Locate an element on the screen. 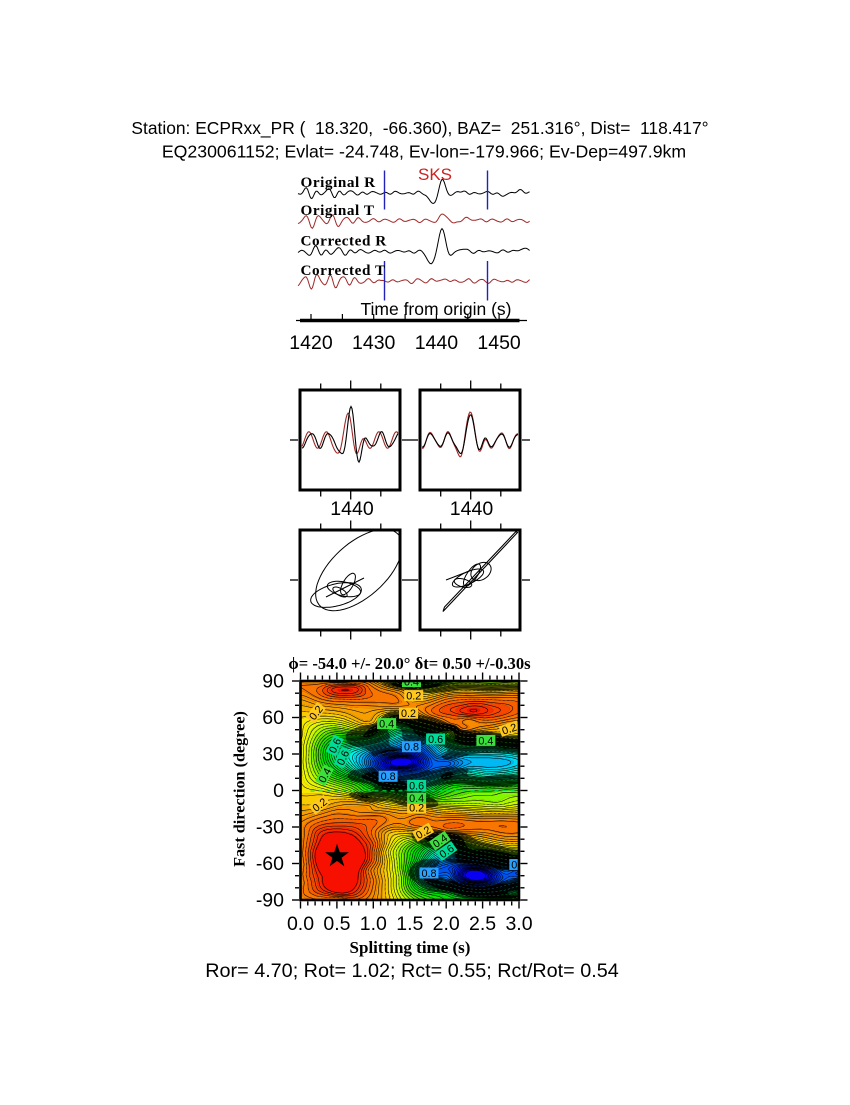 This screenshot has width=850, height=1105. svg-text: 0 is located at coordinates (278, 791).